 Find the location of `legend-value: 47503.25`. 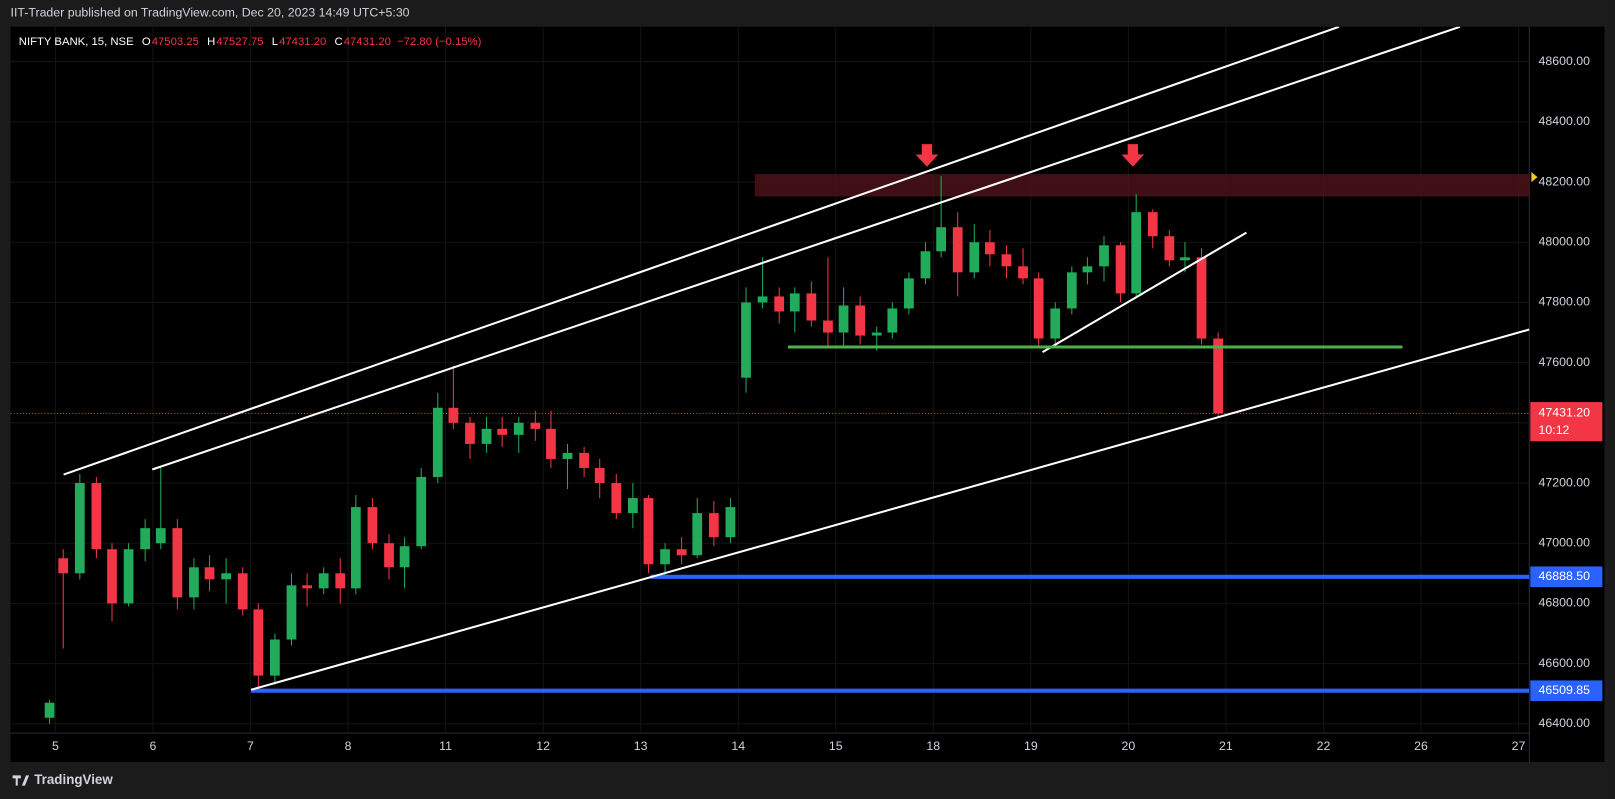

legend-value: 47503.25 is located at coordinates (175, 42).